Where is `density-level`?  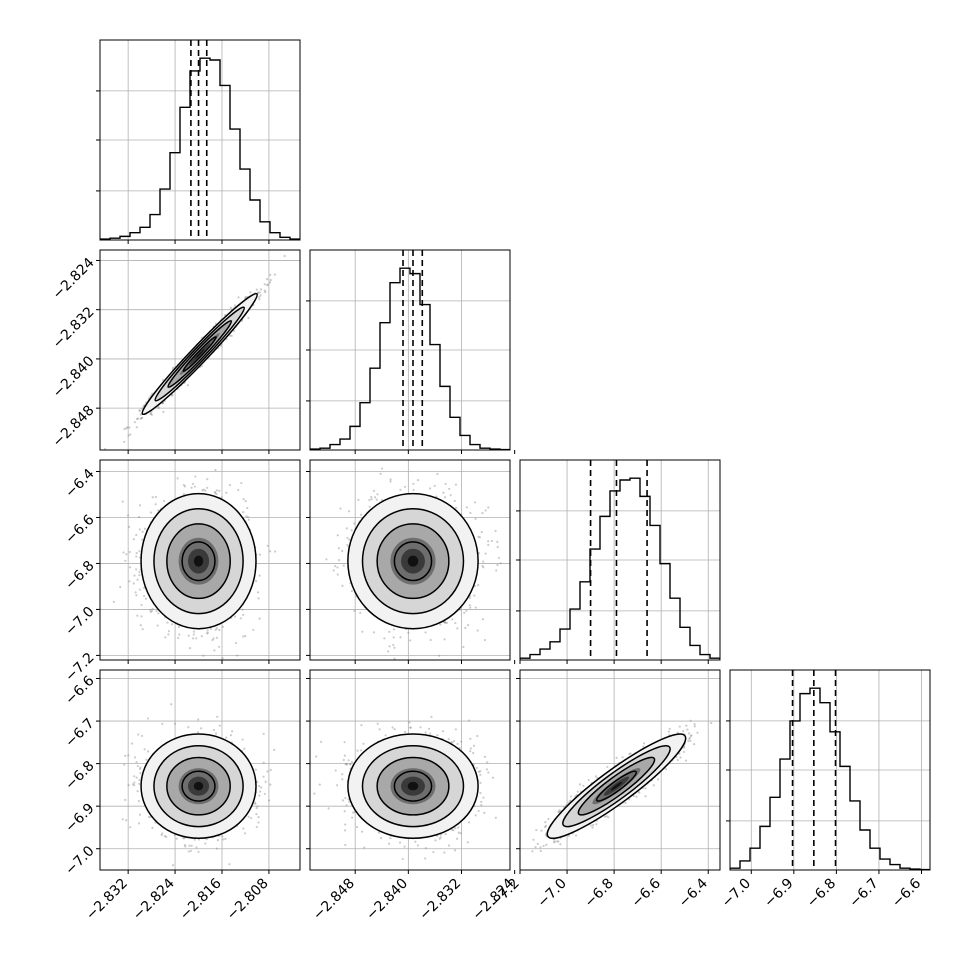
density-level is located at coordinates (198, 561).